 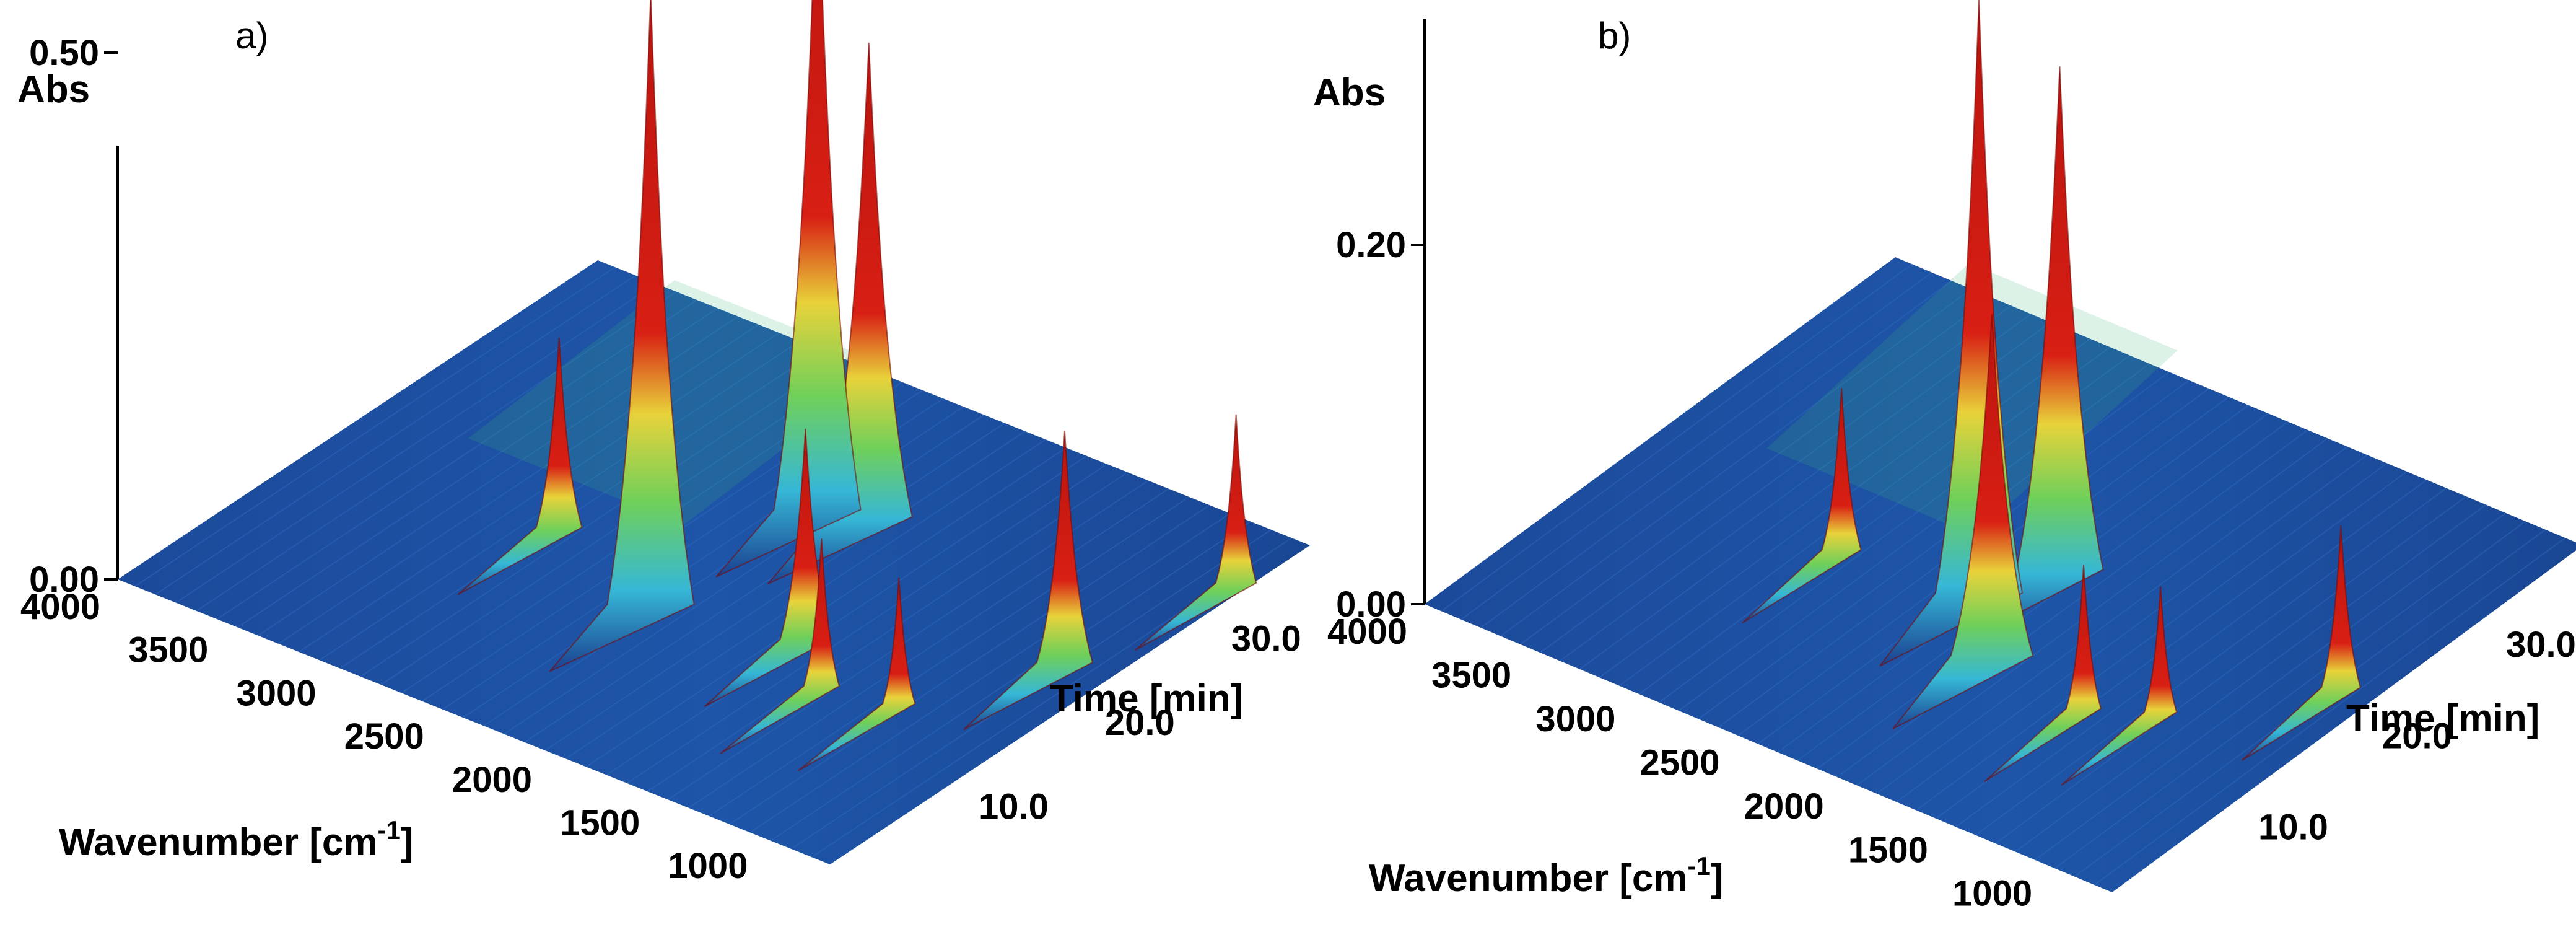 What do you see at coordinates (384, 736) in the screenshot?
I see `panel-a-x-tick-label: 2500` at bounding box center [384, 736].